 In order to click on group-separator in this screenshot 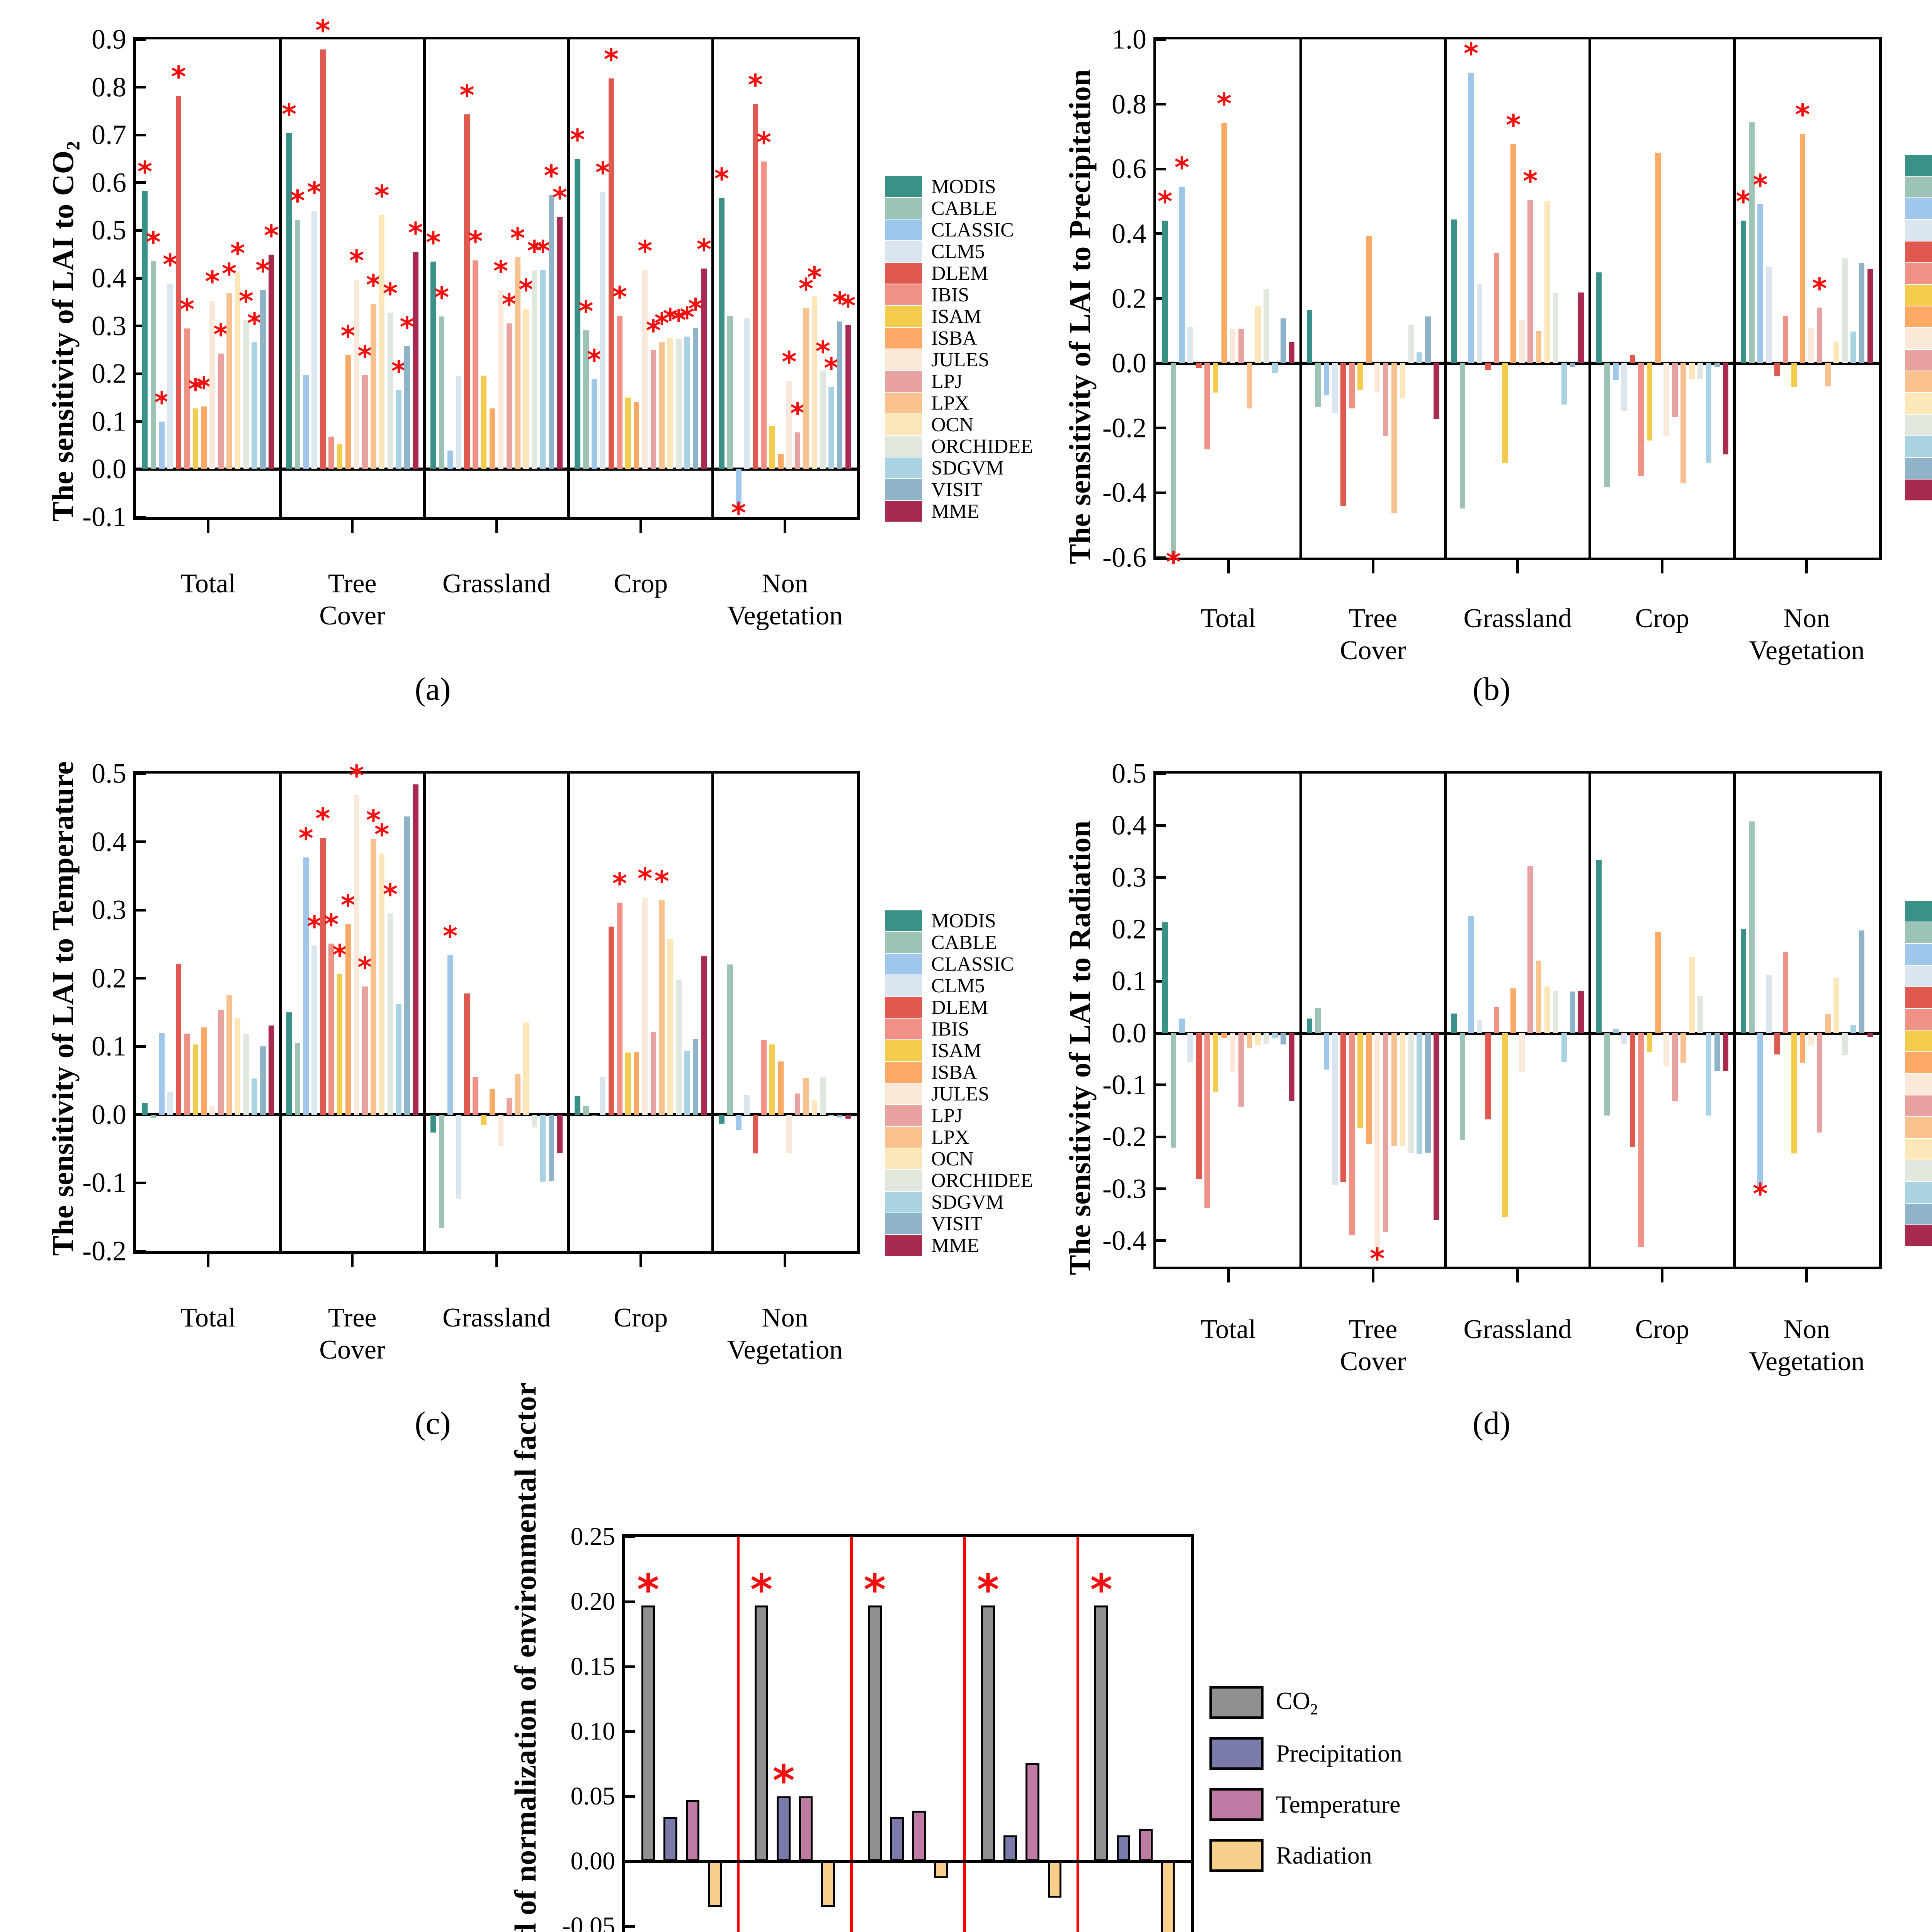, I will do `click(1735, 298)`.